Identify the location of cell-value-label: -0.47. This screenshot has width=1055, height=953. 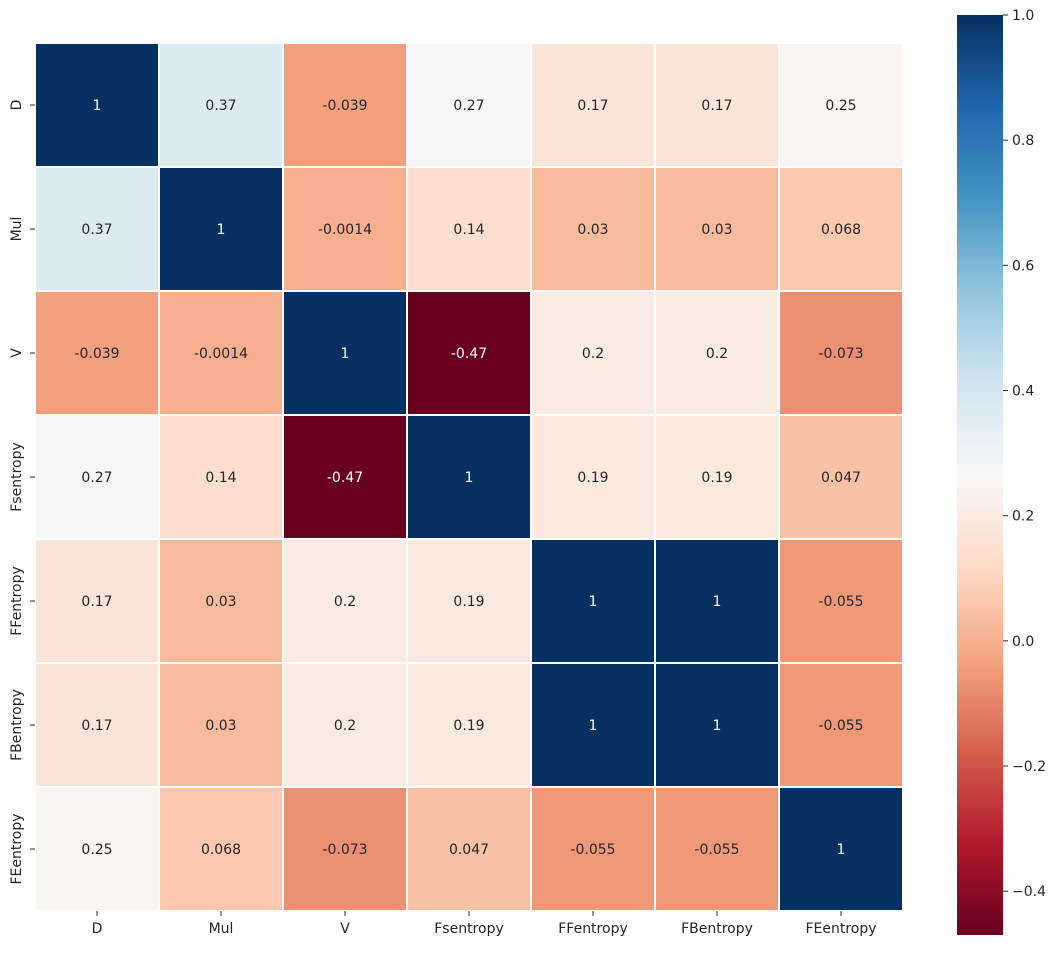
(345, 478).